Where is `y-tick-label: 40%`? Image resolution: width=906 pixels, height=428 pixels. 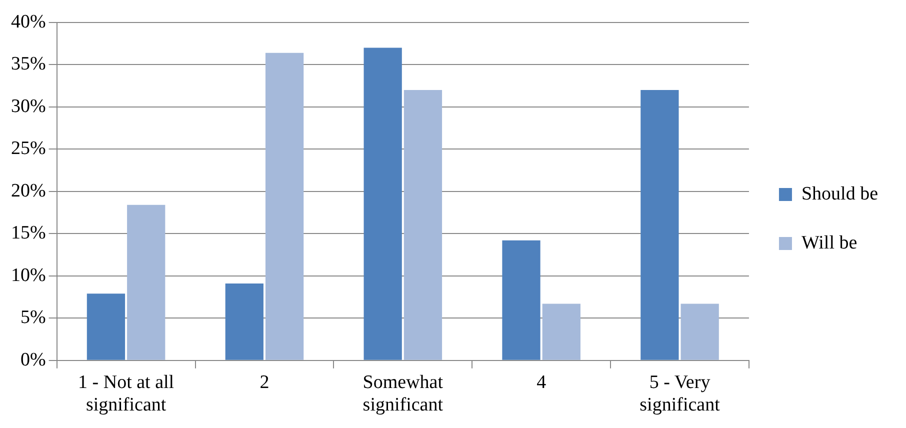 y-tick-label: 40% is located at coordinates (28, 21).